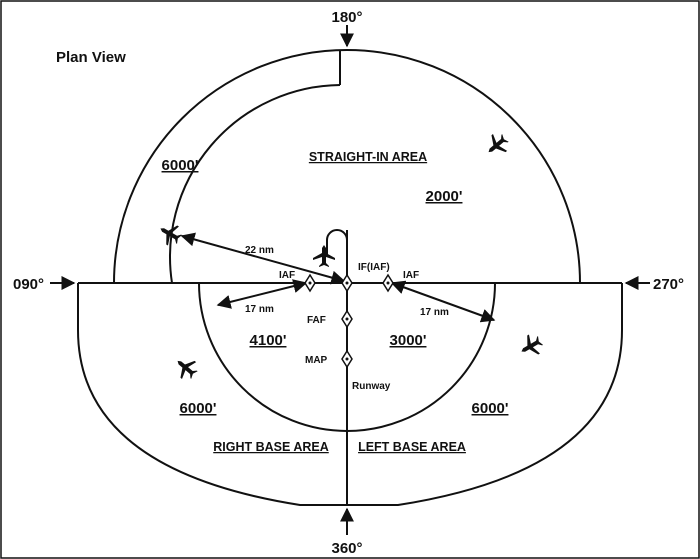 The image size is (700, 559). What do you see at coordinates (268, 340) in the screenshot?
I see `altitude-inner-left: 4100'` at bounding box center [268, 340].